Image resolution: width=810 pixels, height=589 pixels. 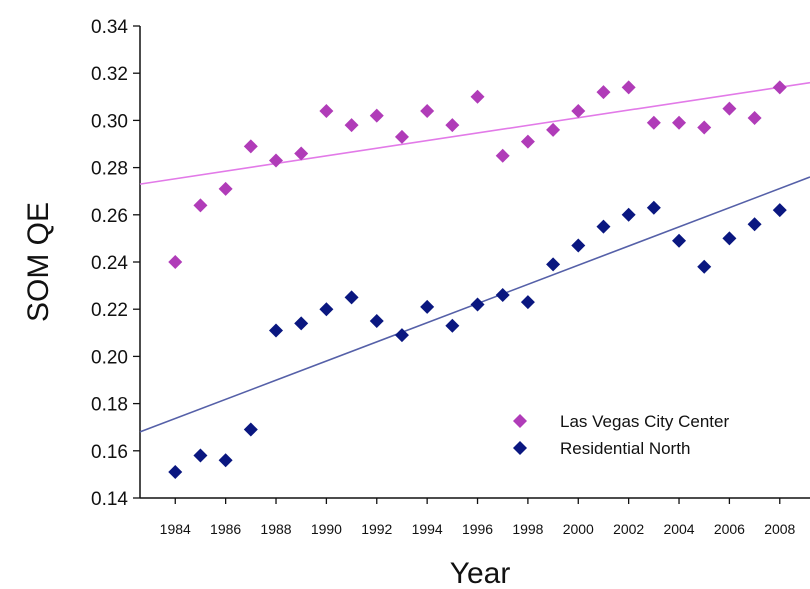 I want to click on y-tick-label: 0.34, so click(x=109, y=27).